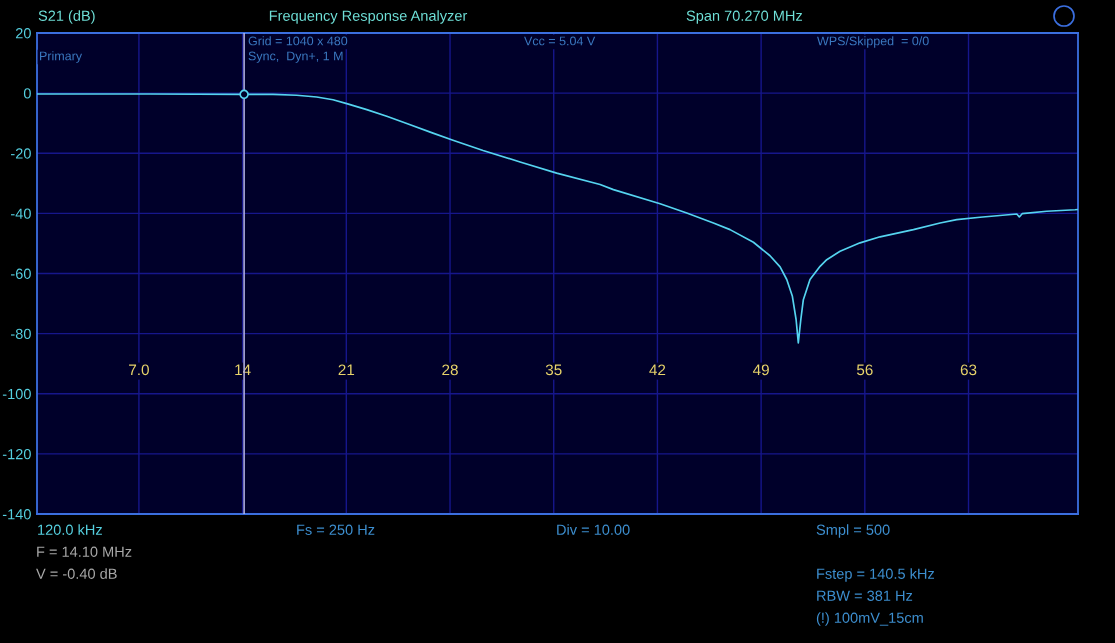 The image size is (1115, 643). Describe the element at coordinates (16, 394) in the screenshot. I see `y-tick-label: -100` at that location.